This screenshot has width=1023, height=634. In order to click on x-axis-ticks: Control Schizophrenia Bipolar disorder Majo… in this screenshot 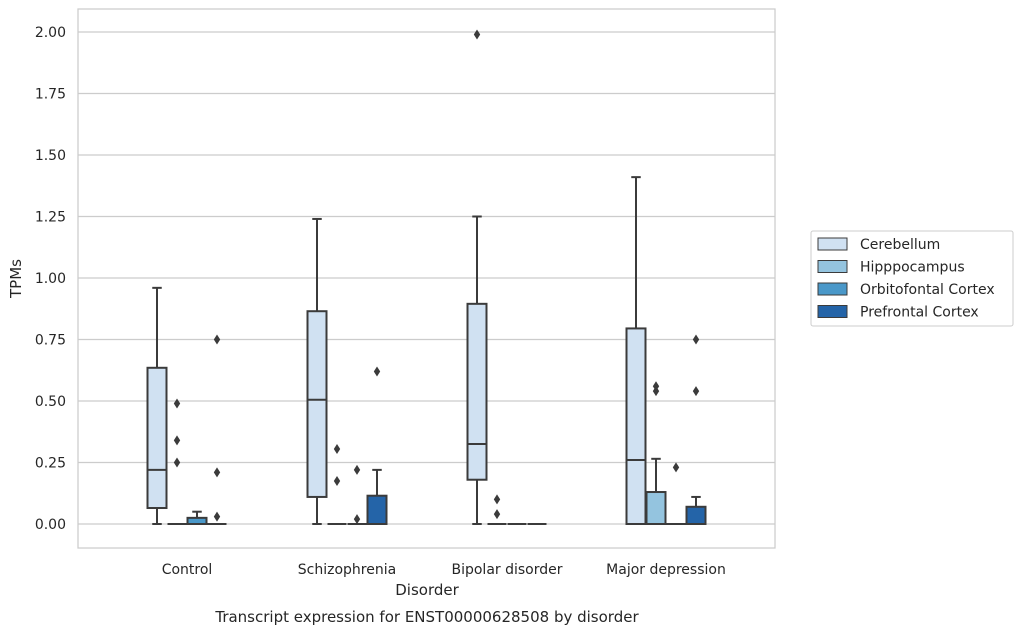, I will do `click(444, 570)`.